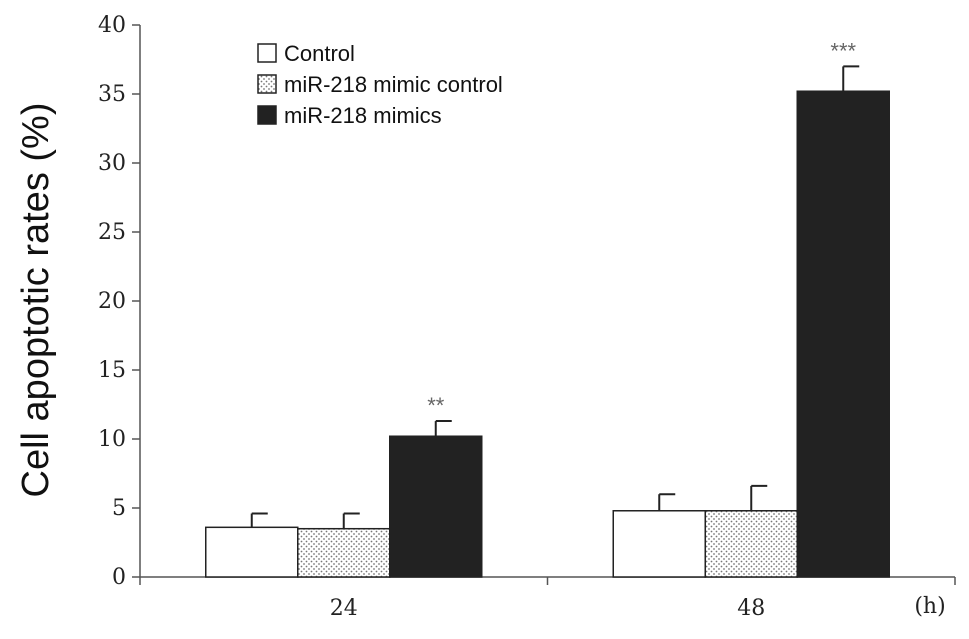 The image size is (969, 639). What do you see at coordinates (112, 94) in the screenshot?
I see `y-tick-label: 35` at bounding box center [112, 94].